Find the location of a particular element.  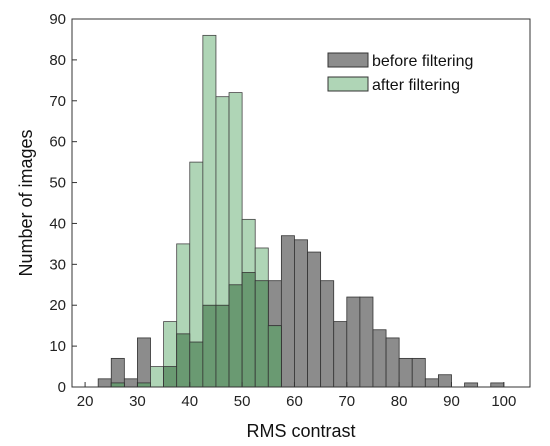

y-tick-label: 10 is located at coordinates (57, 346).